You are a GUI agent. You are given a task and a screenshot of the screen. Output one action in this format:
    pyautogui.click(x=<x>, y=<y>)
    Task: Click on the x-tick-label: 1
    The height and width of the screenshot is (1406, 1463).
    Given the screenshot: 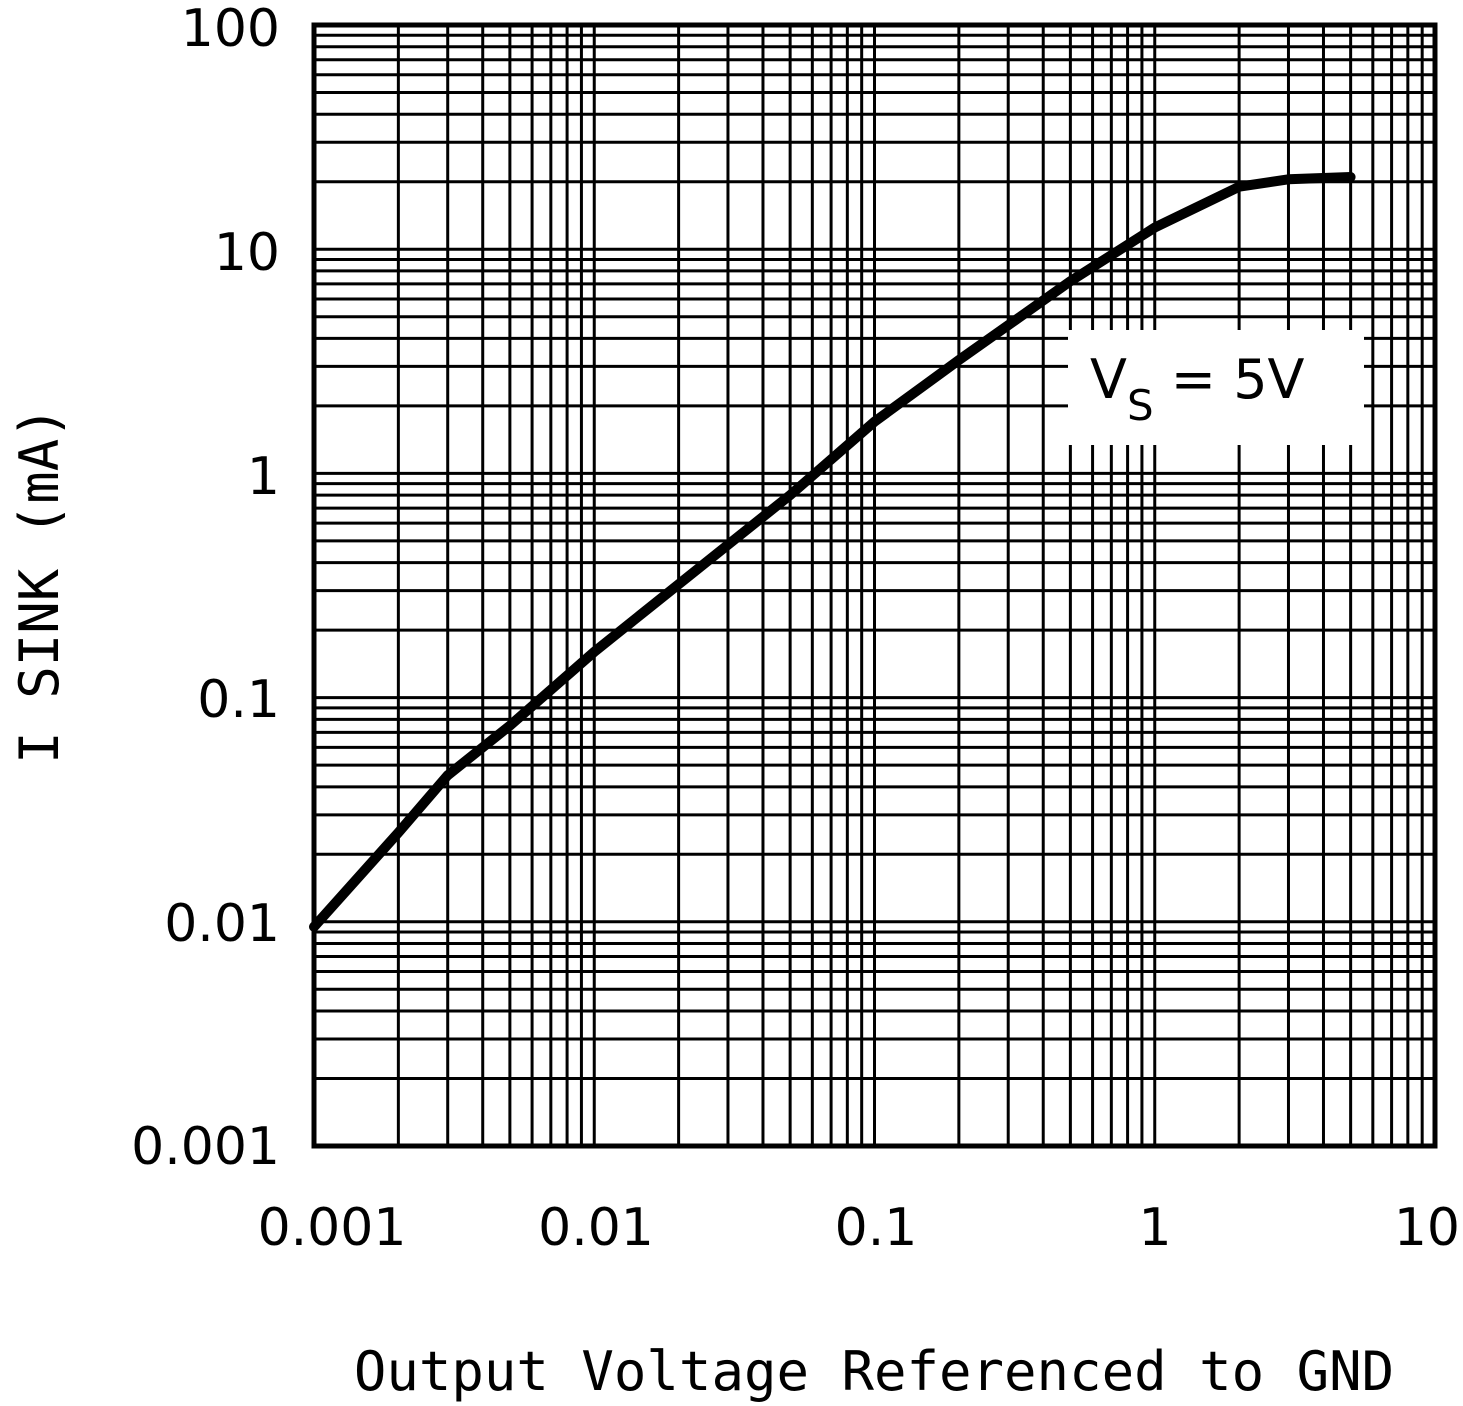 What is the action you would take?
    pyautogui.click(x=1154, y=1228)
    